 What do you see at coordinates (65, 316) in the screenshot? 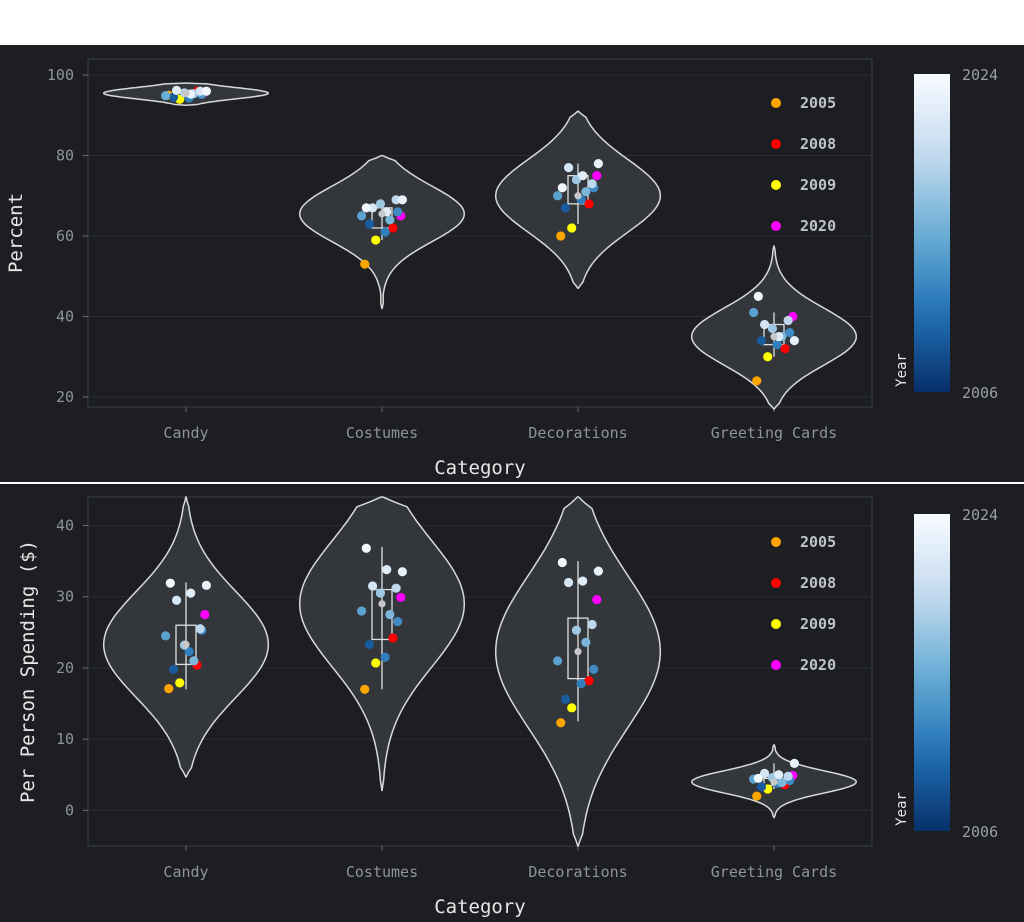
I see `percent-y-tick-label: 40` at bounding box center [65, 316].